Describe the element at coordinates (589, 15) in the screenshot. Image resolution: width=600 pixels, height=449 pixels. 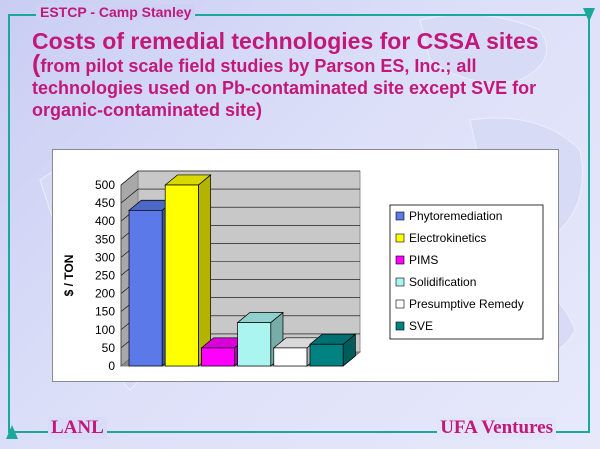
I see `frame-corner-right-arrow-icon` at that location.